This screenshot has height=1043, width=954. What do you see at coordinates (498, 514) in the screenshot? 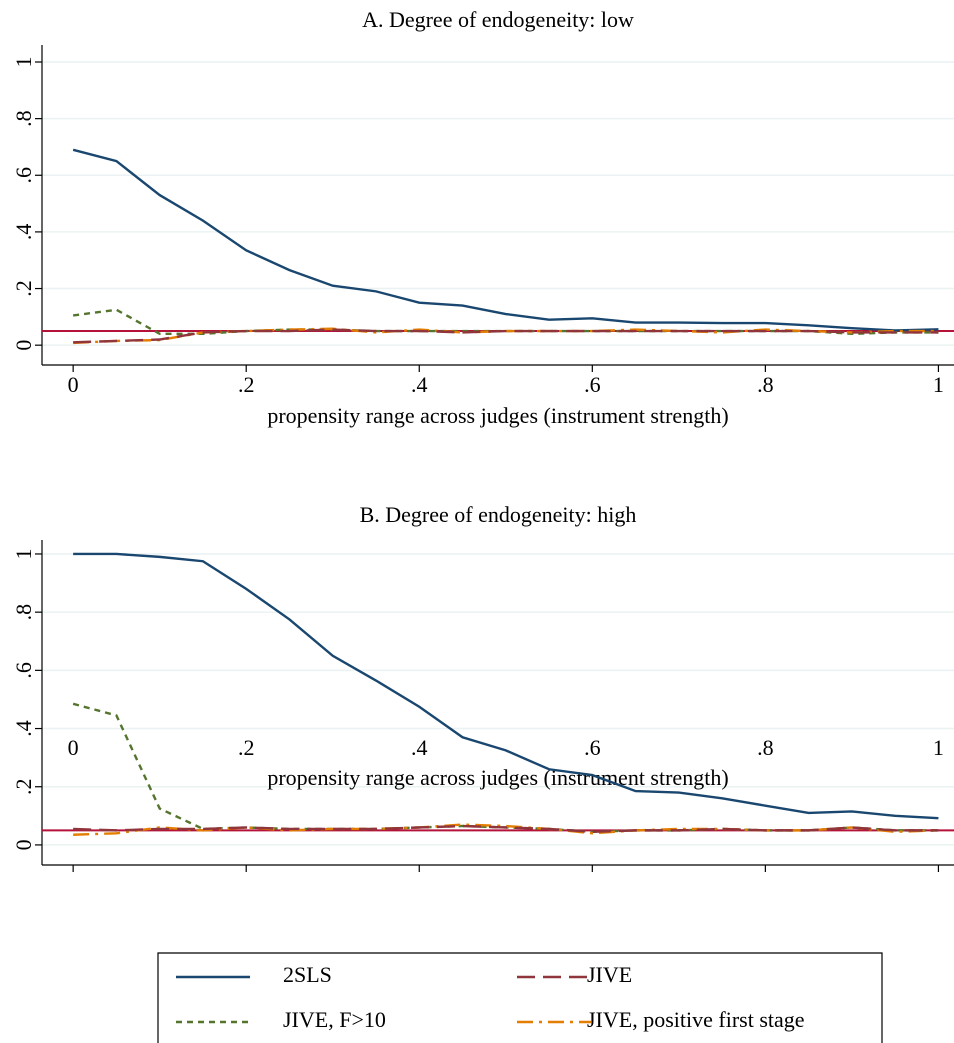
I see `chart-title: B. Degree of endogeneity: high` at bounding box center [498, 514].